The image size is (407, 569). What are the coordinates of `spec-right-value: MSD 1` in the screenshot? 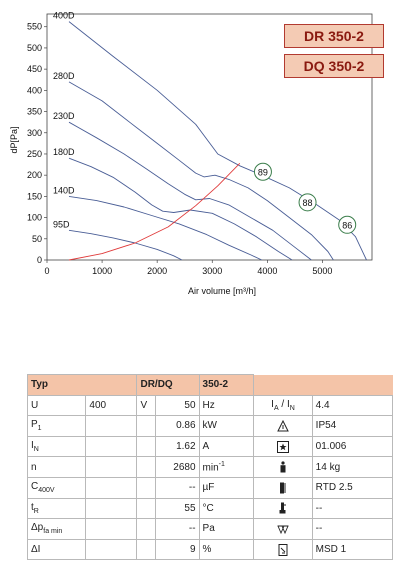 It's located at (352, 549).